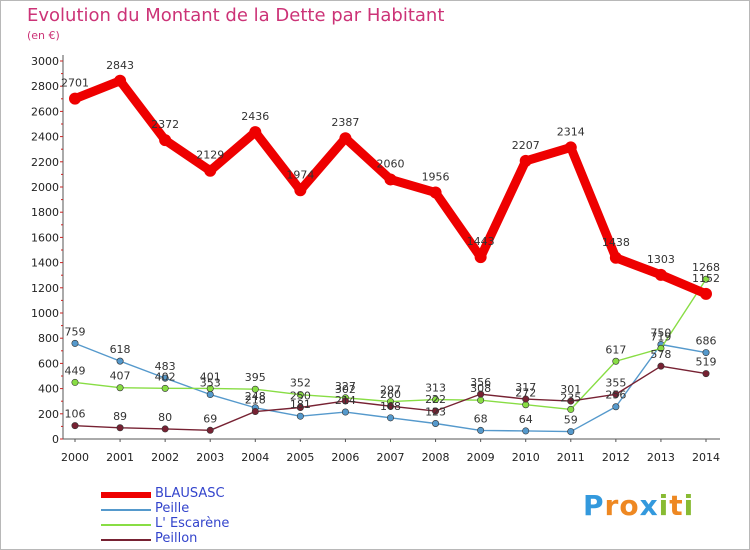  I want to click on data-label-l-escar-ne: 235, so click(570, 397).